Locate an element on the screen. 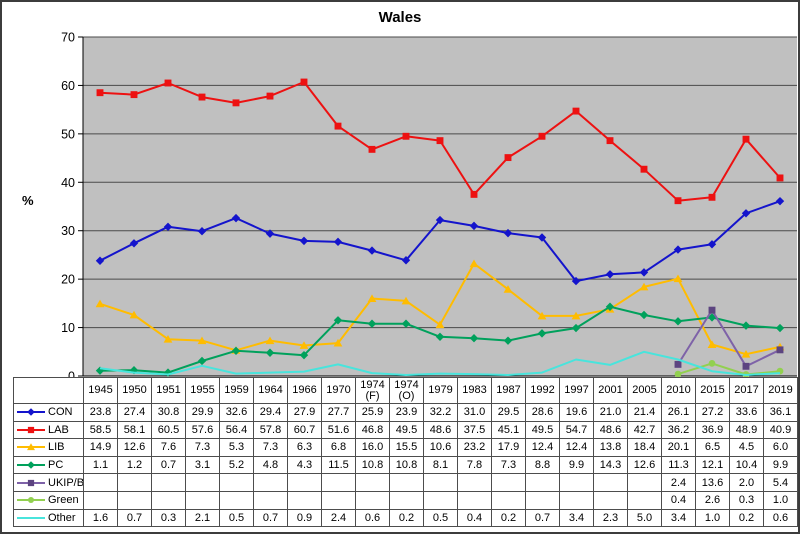 This screenshot has height=534, width=800. series-name: UKIP/Br is located at coordinates (66, 482).